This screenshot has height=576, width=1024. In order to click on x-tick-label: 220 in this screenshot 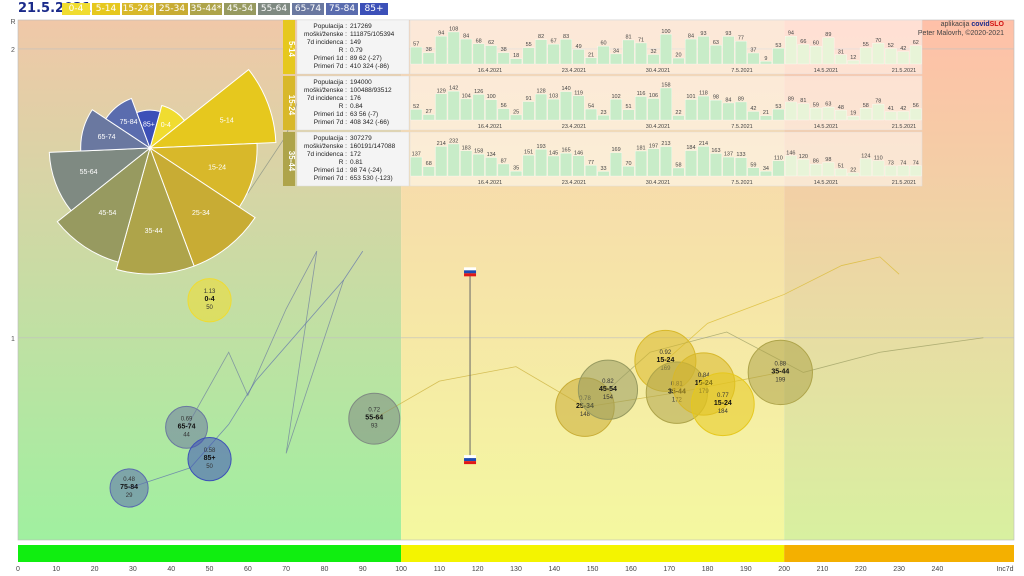, I will do `click(861, 569)`.